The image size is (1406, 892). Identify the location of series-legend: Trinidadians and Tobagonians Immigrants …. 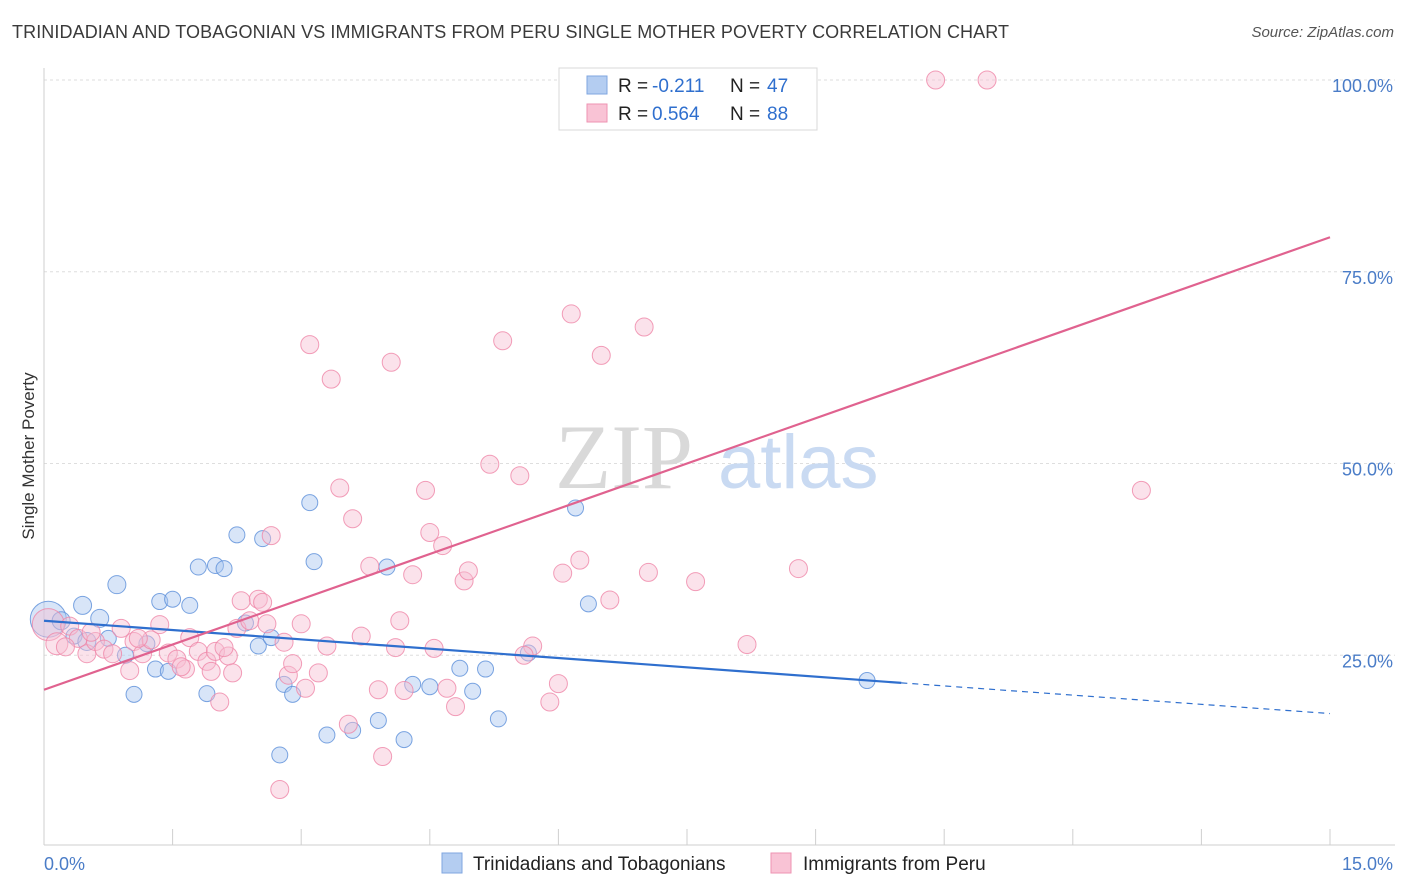
(713, 863).